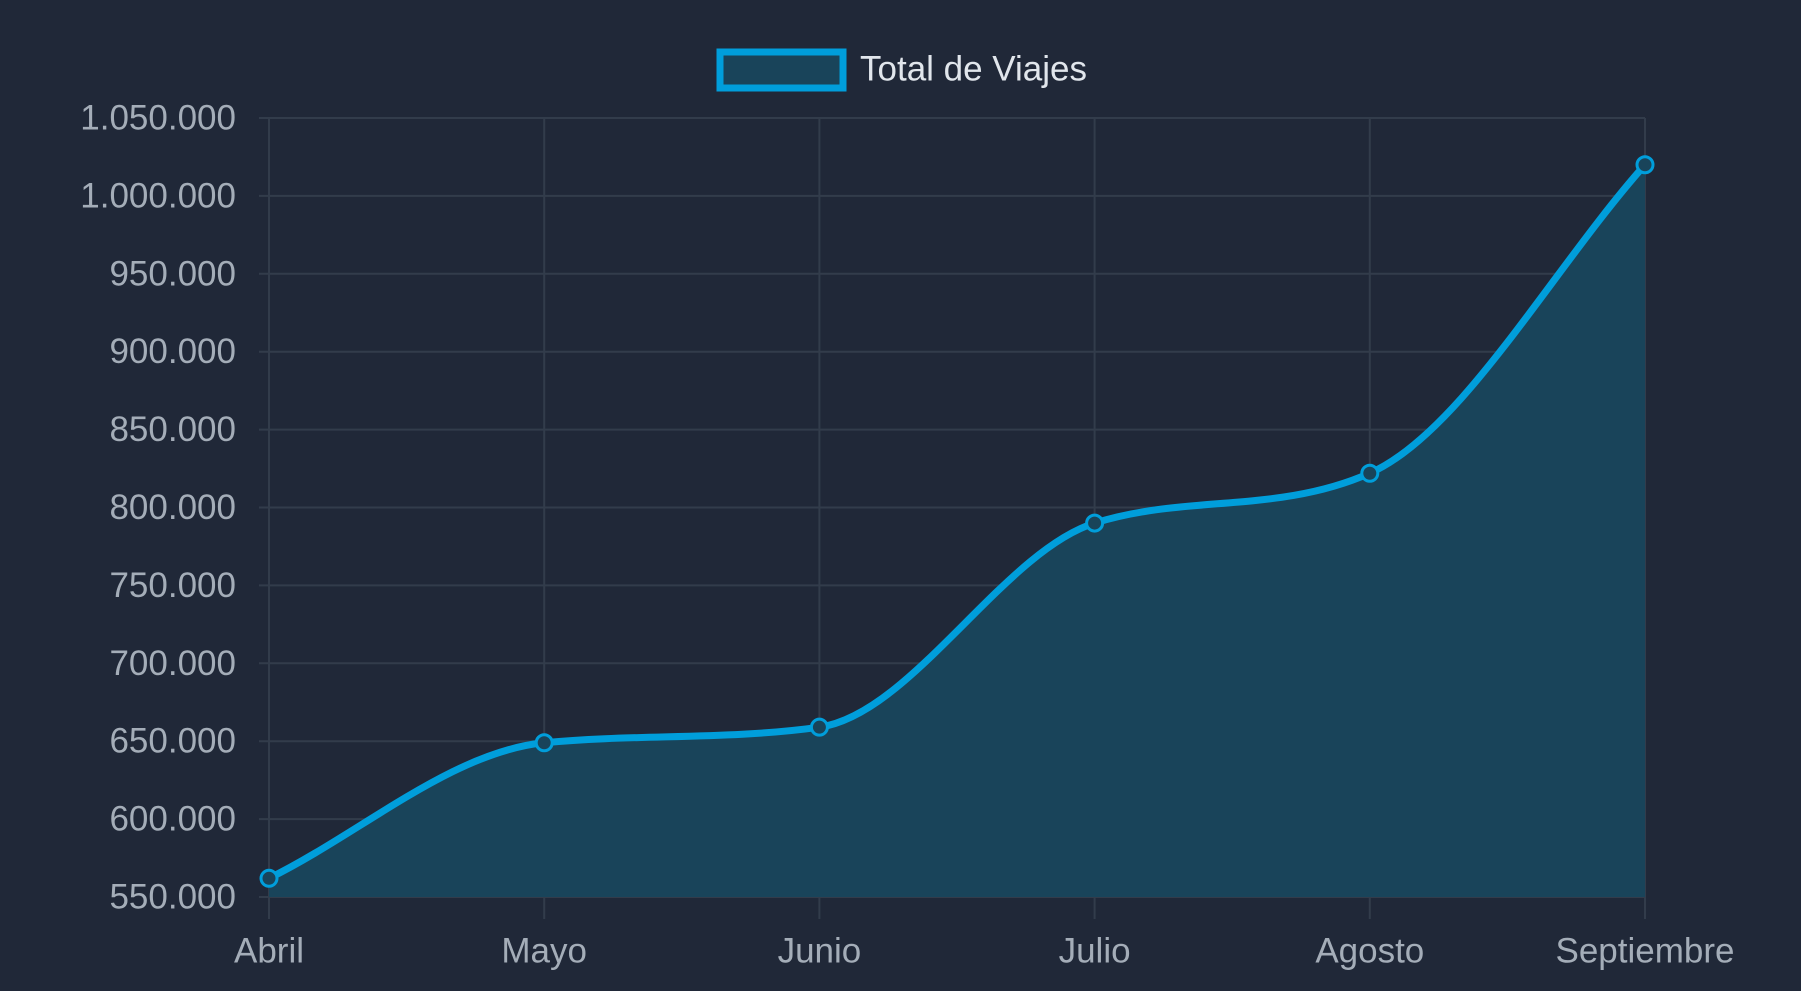 The width and height of the screenshot is (1801, 991). I want to click on data-point-agosto, so click(1370, 473).